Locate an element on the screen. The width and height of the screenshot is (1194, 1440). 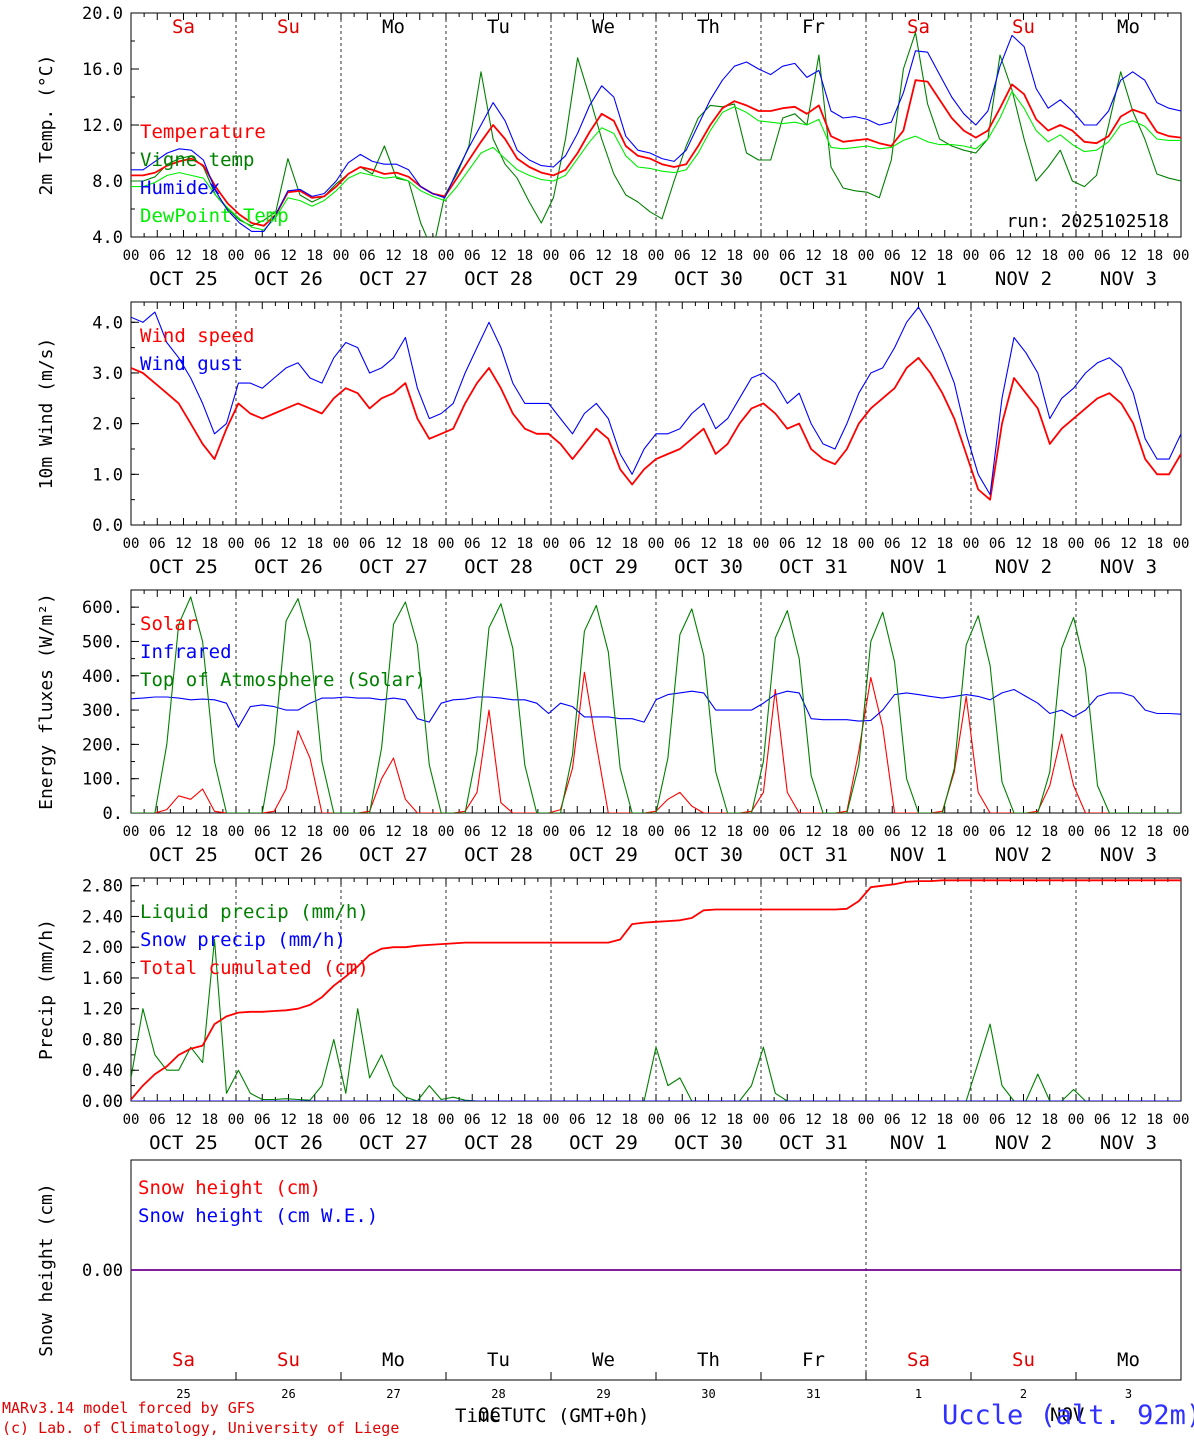
series-line-humidex is located at coordinates (656, 133).